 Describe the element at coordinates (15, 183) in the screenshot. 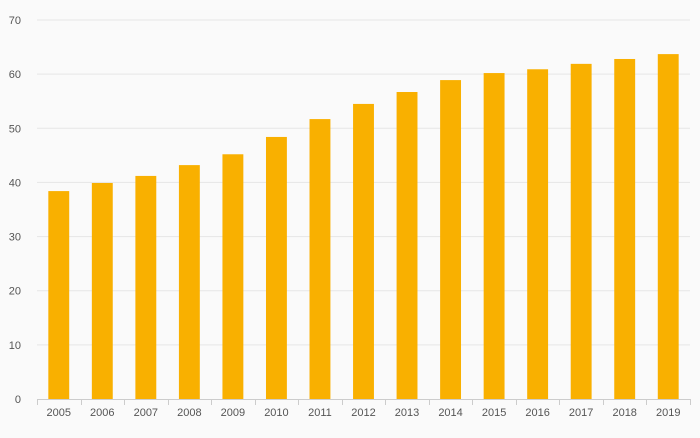

I see `y-tick-label-40: 40` at that location.